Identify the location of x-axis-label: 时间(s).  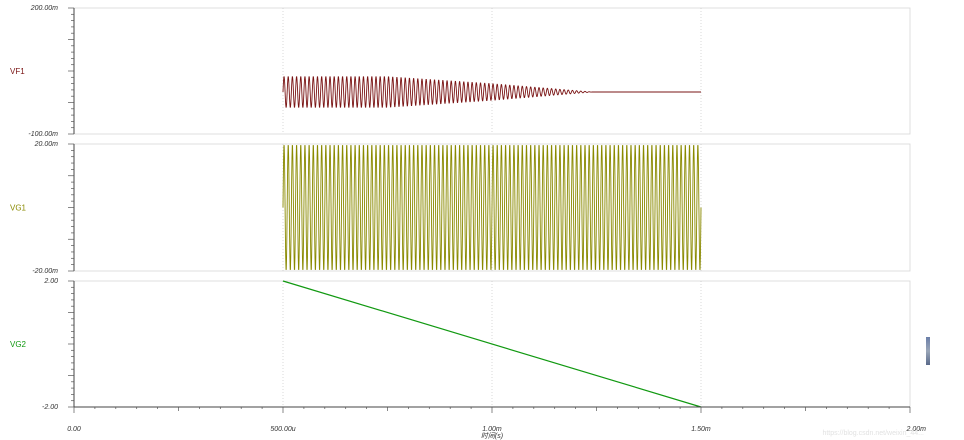
(492, 436).